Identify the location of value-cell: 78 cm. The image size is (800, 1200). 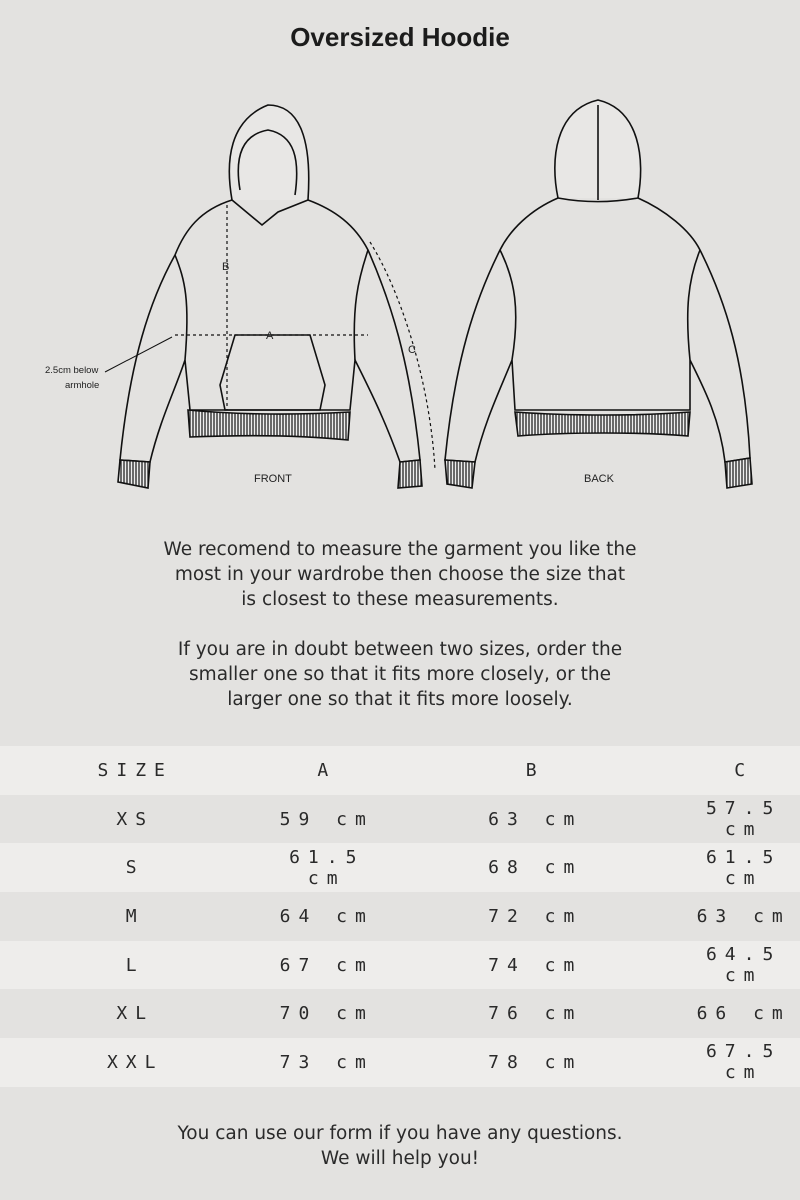
(535, 1062).